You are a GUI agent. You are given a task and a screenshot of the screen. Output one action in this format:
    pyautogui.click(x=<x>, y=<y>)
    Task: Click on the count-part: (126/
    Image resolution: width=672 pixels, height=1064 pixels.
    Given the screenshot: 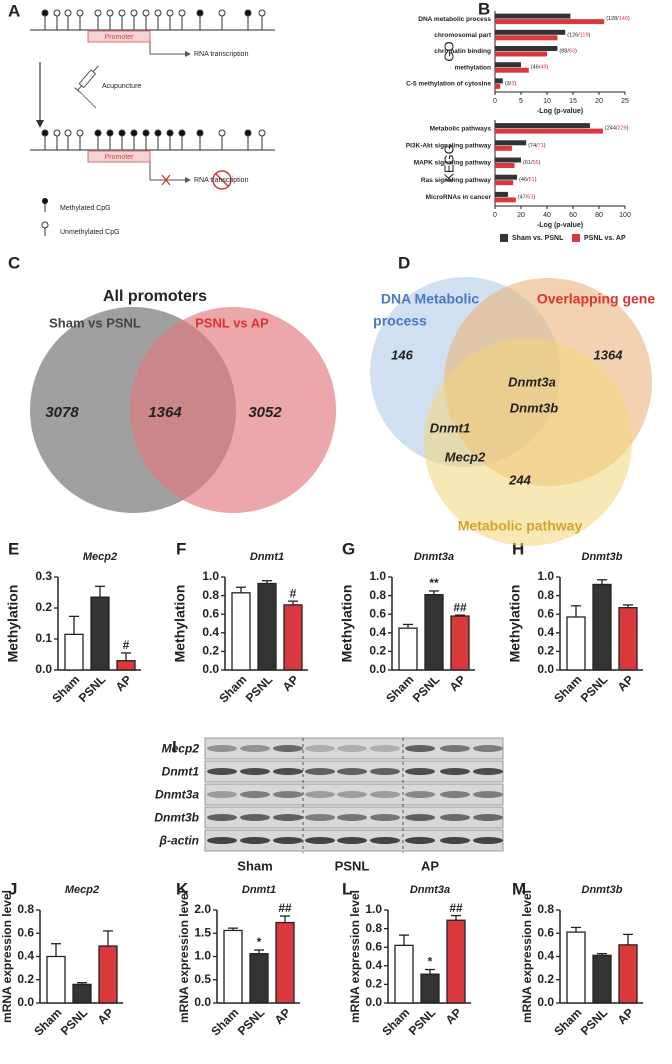 What is the action you would take?
    pyautogui.click(x=573, y=36)
    